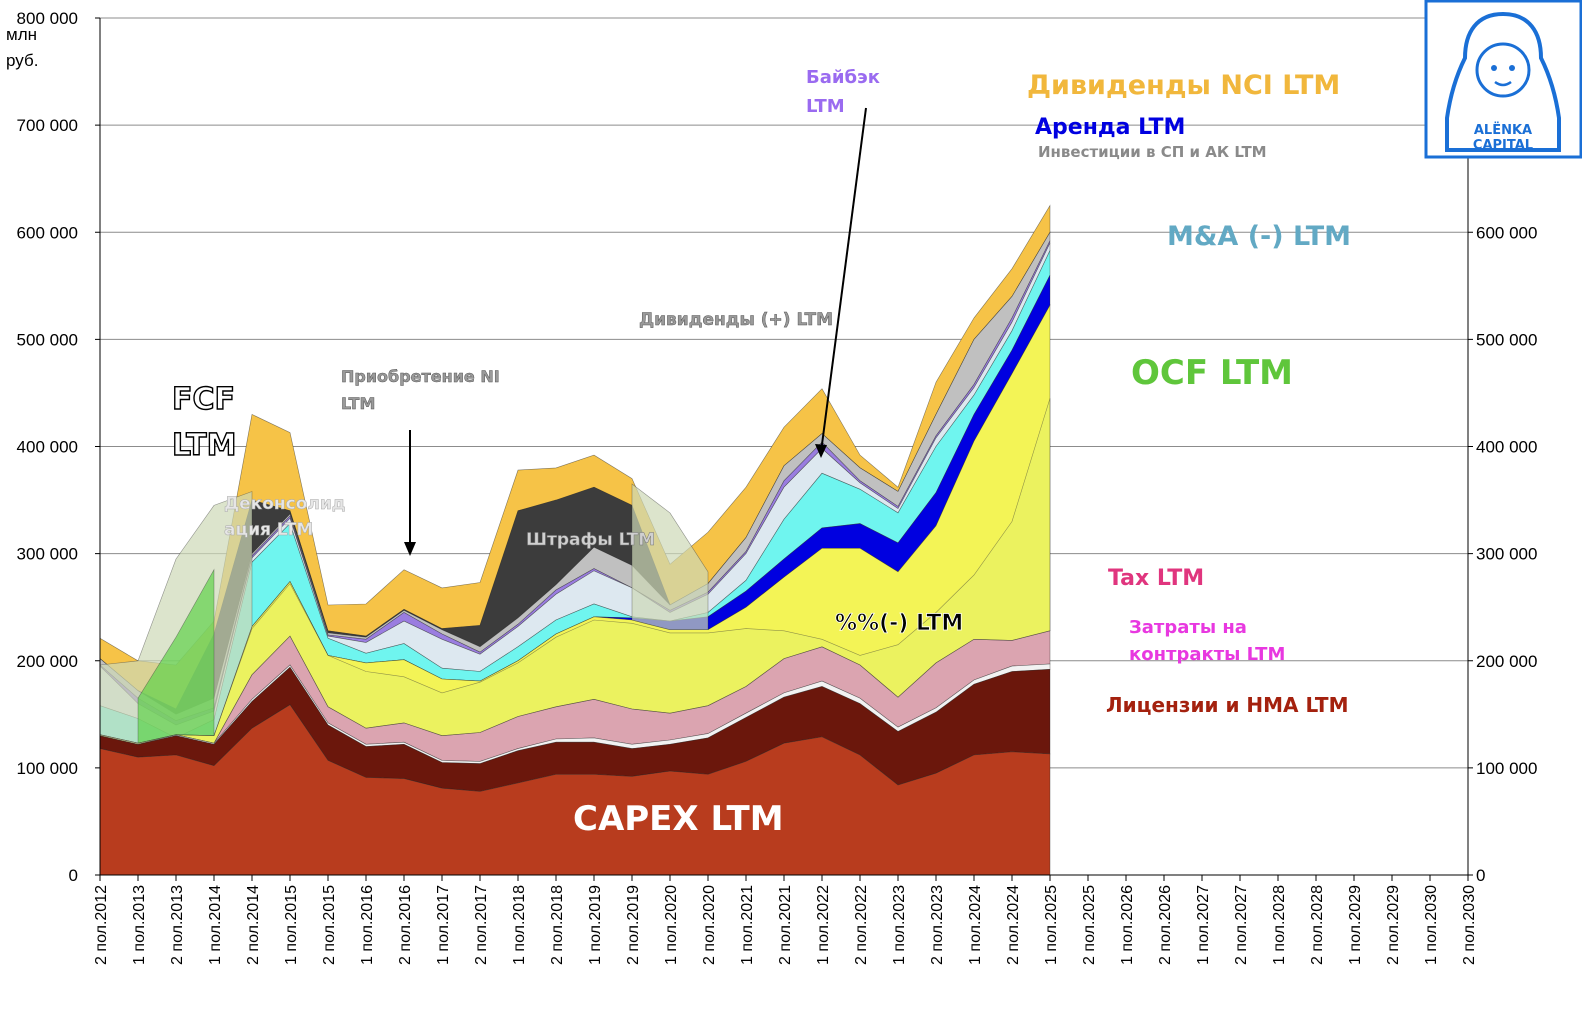  I want to click on matryoshka-face, so click(1503, 70).